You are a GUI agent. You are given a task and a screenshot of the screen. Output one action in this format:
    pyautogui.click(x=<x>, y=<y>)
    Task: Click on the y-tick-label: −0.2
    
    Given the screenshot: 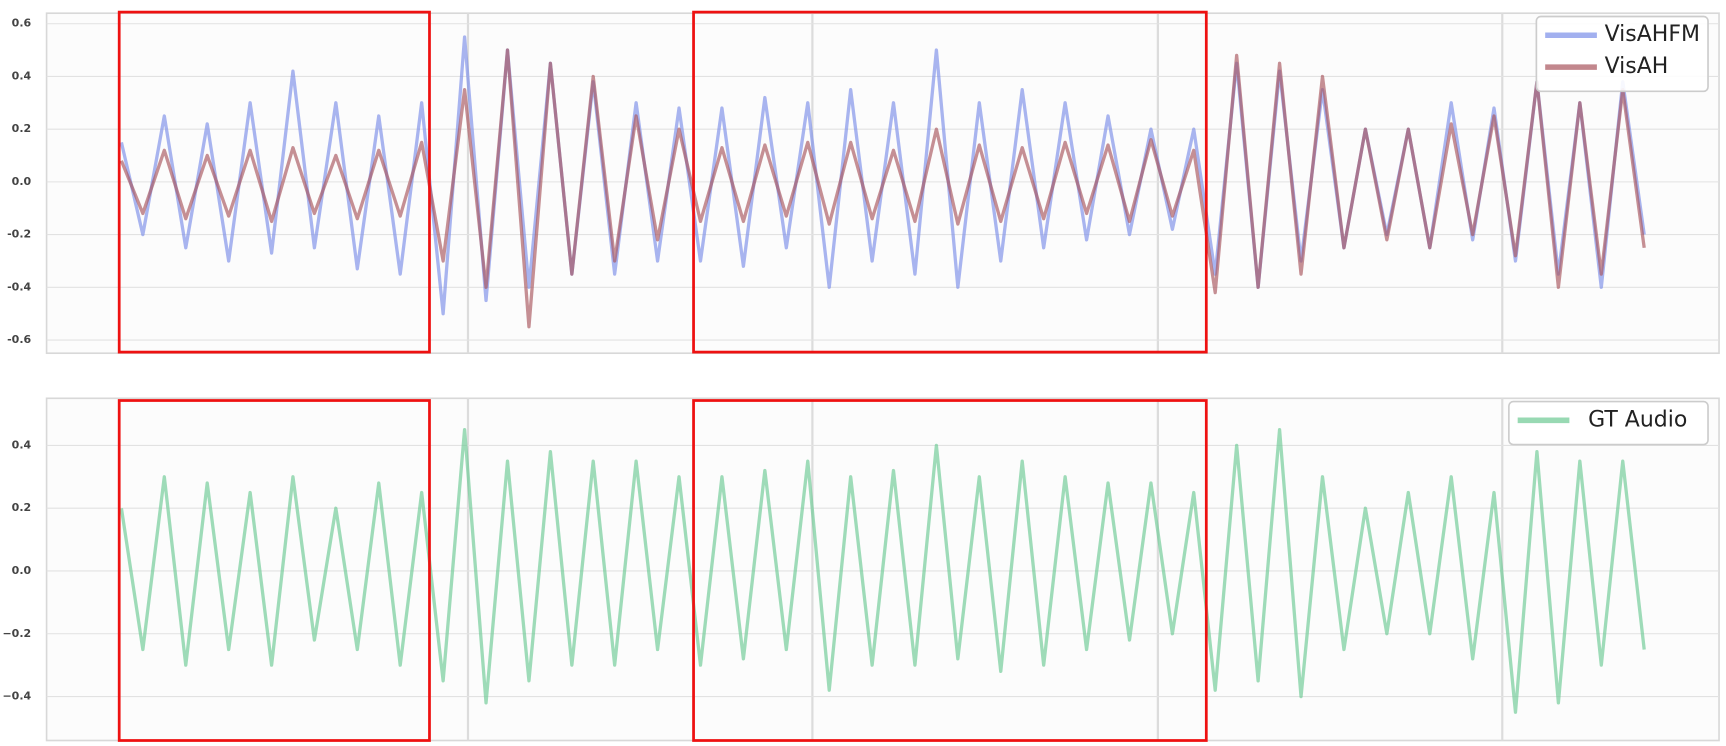 What is the action you would take?
    pyautogui.click(x=16, y=633)
    